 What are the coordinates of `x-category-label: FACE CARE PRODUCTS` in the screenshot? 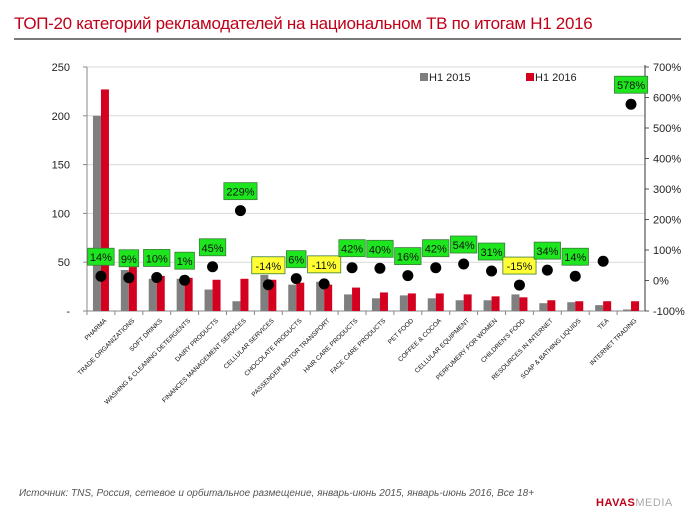 It's located at (358, 346).